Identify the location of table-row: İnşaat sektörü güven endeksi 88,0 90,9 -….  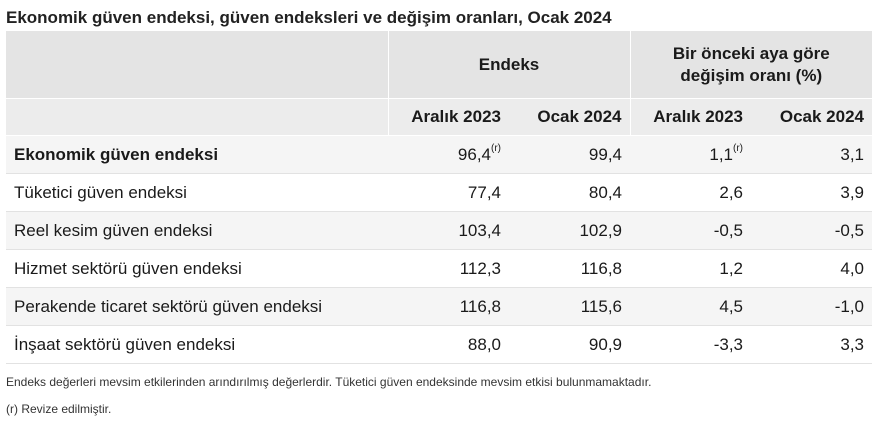
(439, 344).